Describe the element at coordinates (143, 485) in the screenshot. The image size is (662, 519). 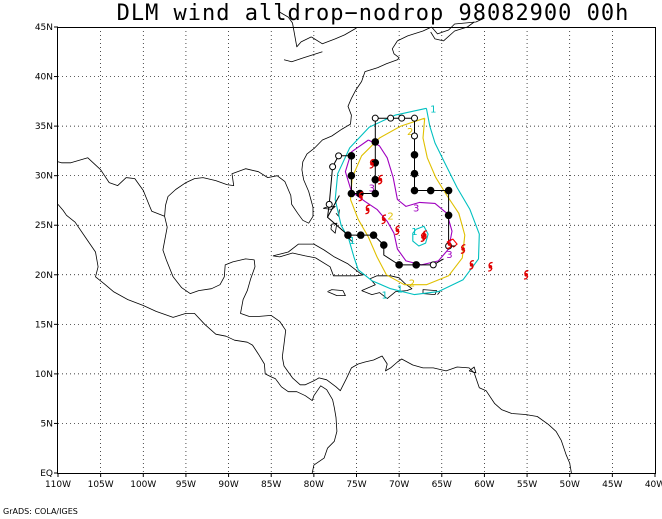
I see `lon-tick-label: 100W` at that location.